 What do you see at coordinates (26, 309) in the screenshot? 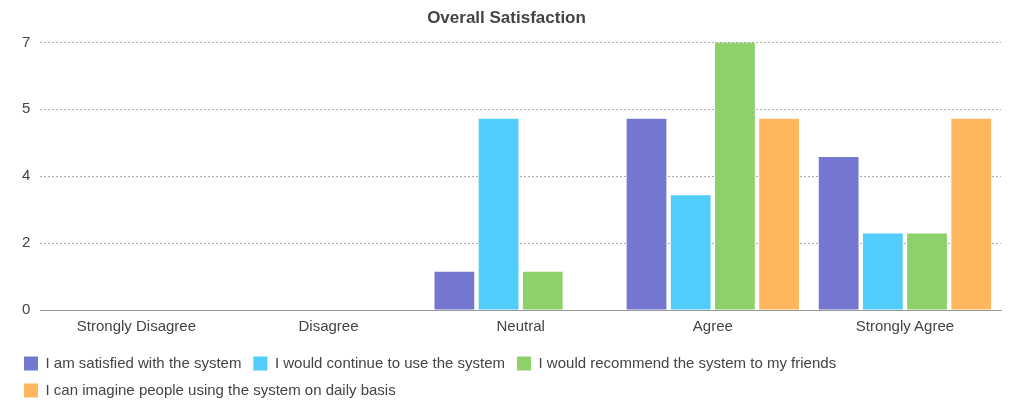
I see `y-tick-label: 0` at bounding box center [26, 309].